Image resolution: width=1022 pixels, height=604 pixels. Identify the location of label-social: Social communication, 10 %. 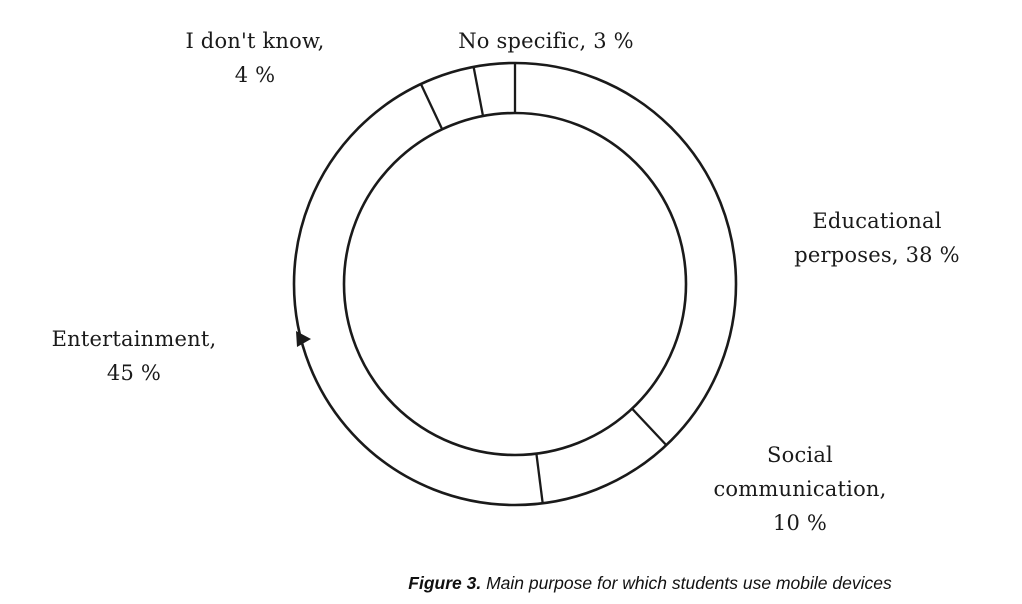
(800, 489).